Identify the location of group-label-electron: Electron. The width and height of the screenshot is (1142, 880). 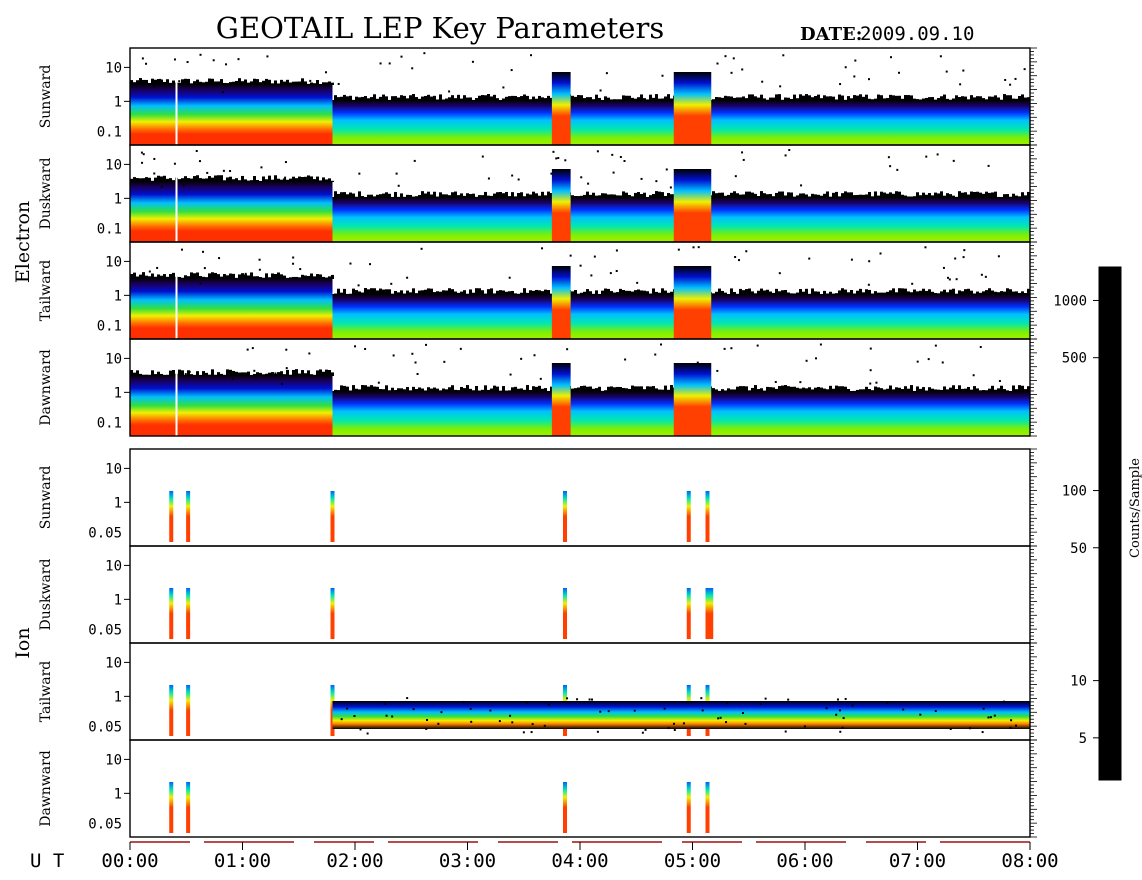
(23, 242).